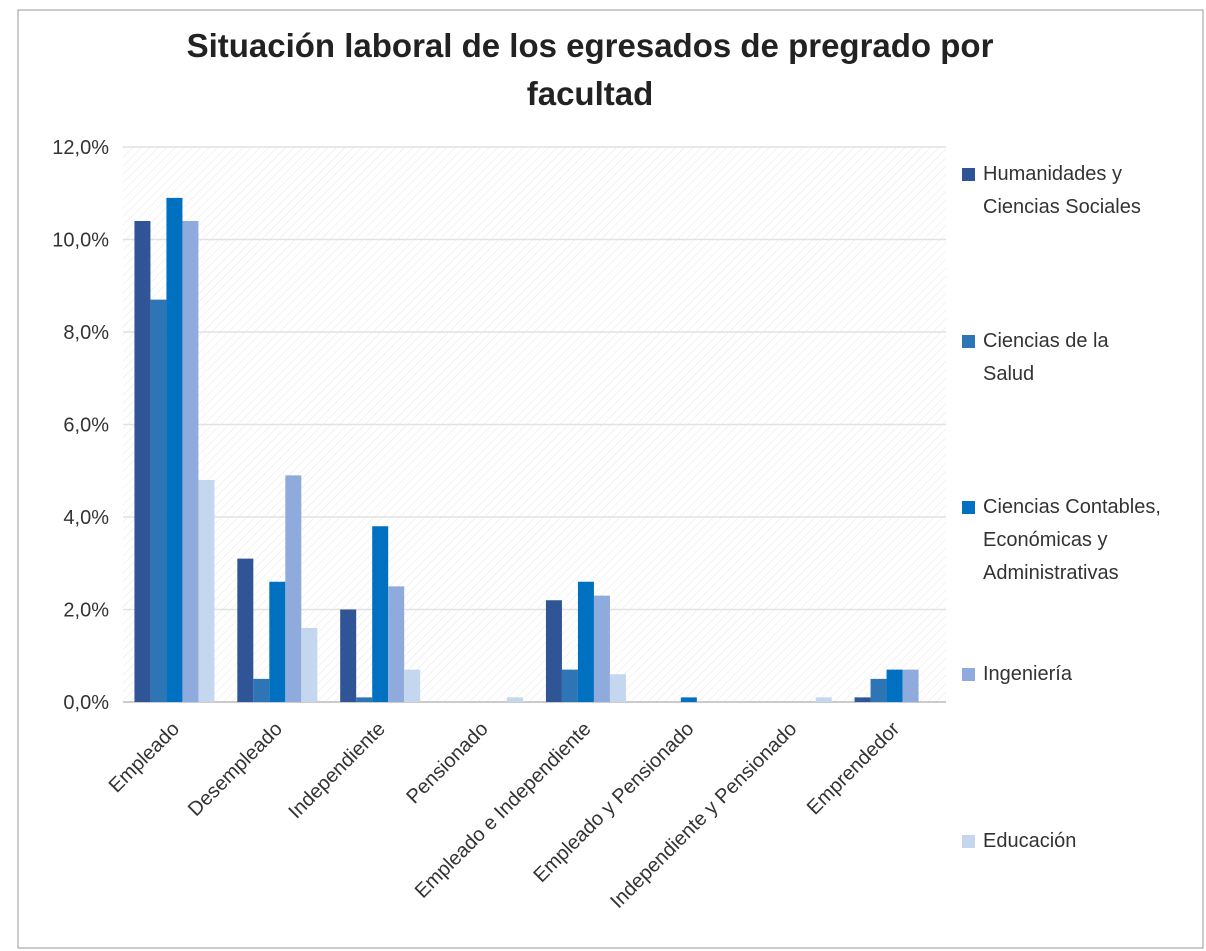  Describe the element at coordinates (337, 770) in the screenshot. I see `x-tick-label: Independiente` at that location.